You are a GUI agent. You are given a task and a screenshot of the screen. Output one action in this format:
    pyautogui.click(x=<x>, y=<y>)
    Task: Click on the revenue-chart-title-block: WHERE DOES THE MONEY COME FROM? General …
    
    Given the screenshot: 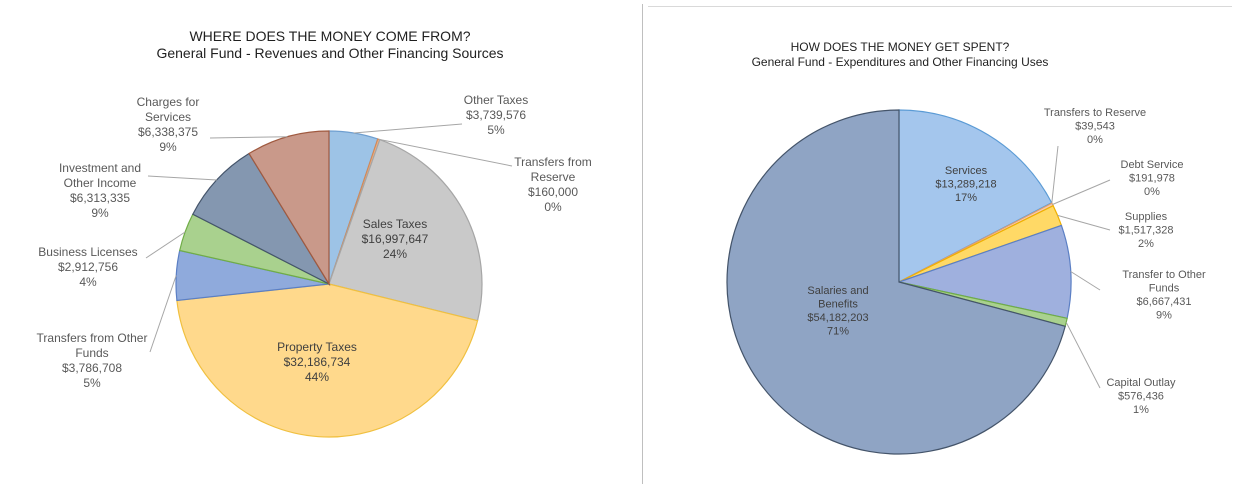 What is the action you would take?
    pyautogui.click(x=330, y=45)
    